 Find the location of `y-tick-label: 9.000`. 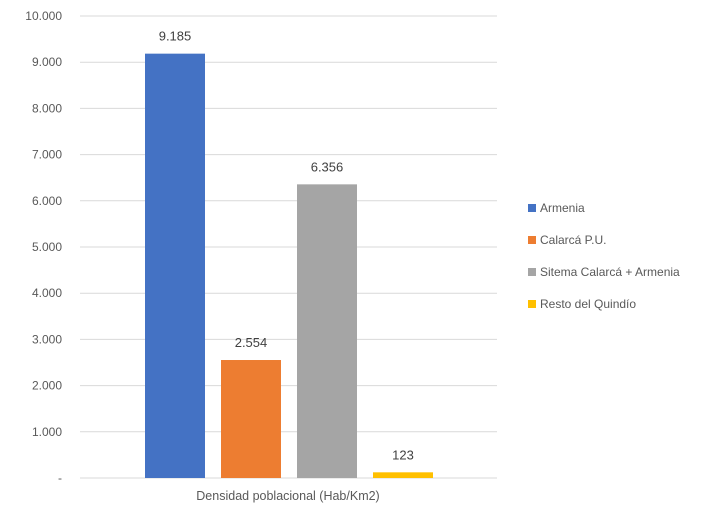

y-tick-label: 9.000 is located at coordinates (47, 62).